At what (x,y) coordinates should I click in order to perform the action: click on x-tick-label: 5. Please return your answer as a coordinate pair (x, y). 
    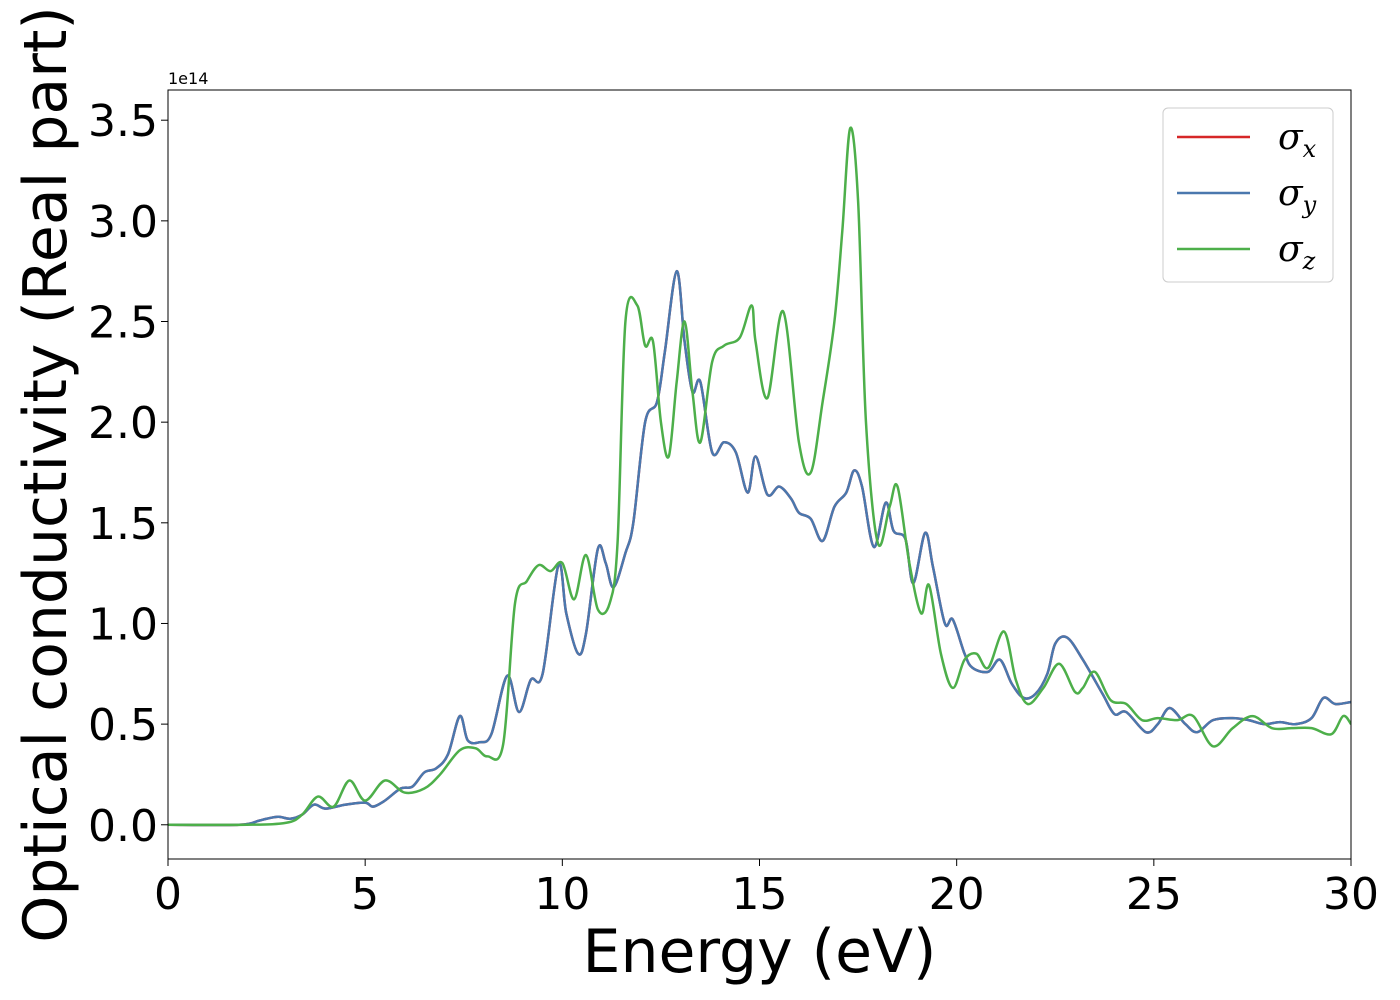
    Looking at the image, I should click on (365, 894).